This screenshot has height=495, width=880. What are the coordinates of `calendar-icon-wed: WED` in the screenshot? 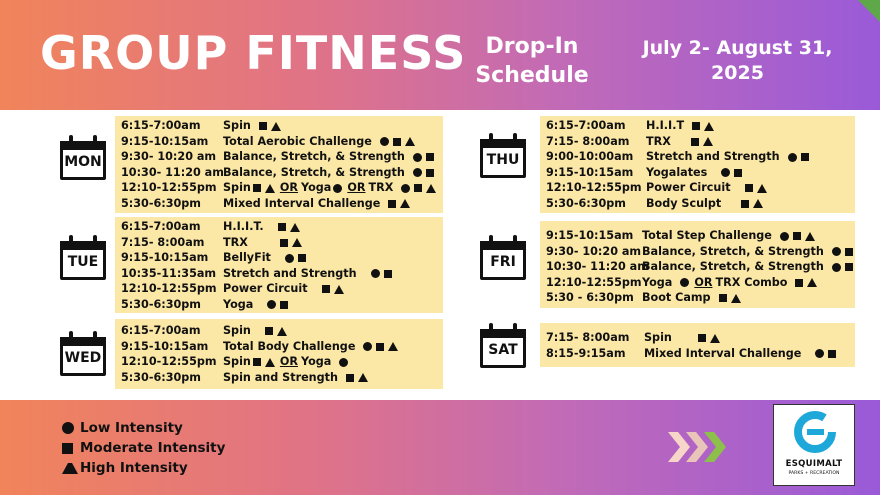 It's located at (83, 354).